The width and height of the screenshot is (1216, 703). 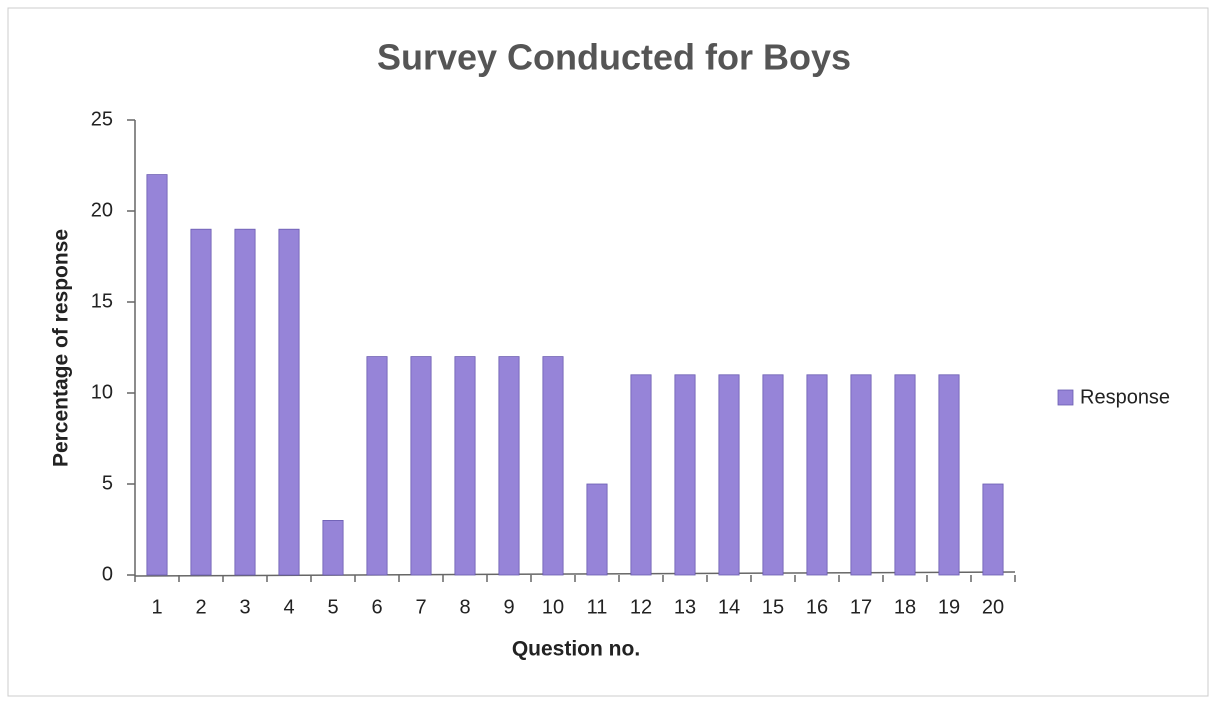 I want to click on legend-label: Response, so click(x=1125, y=397).